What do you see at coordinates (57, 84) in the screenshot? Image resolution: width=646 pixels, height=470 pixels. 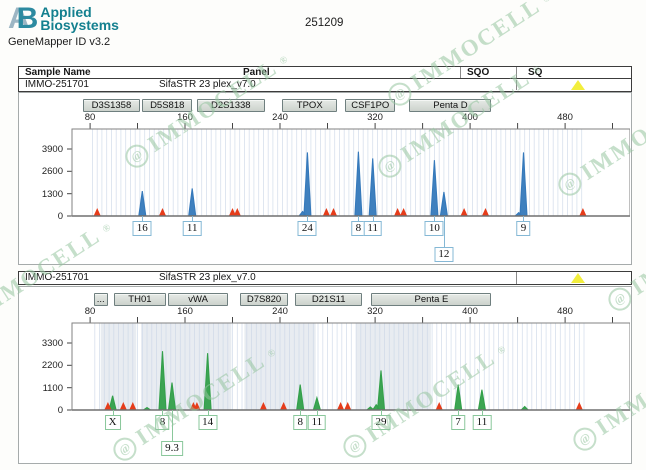 I see `sample-name-value: IMMO-251701` at bounding box center [57, 84].